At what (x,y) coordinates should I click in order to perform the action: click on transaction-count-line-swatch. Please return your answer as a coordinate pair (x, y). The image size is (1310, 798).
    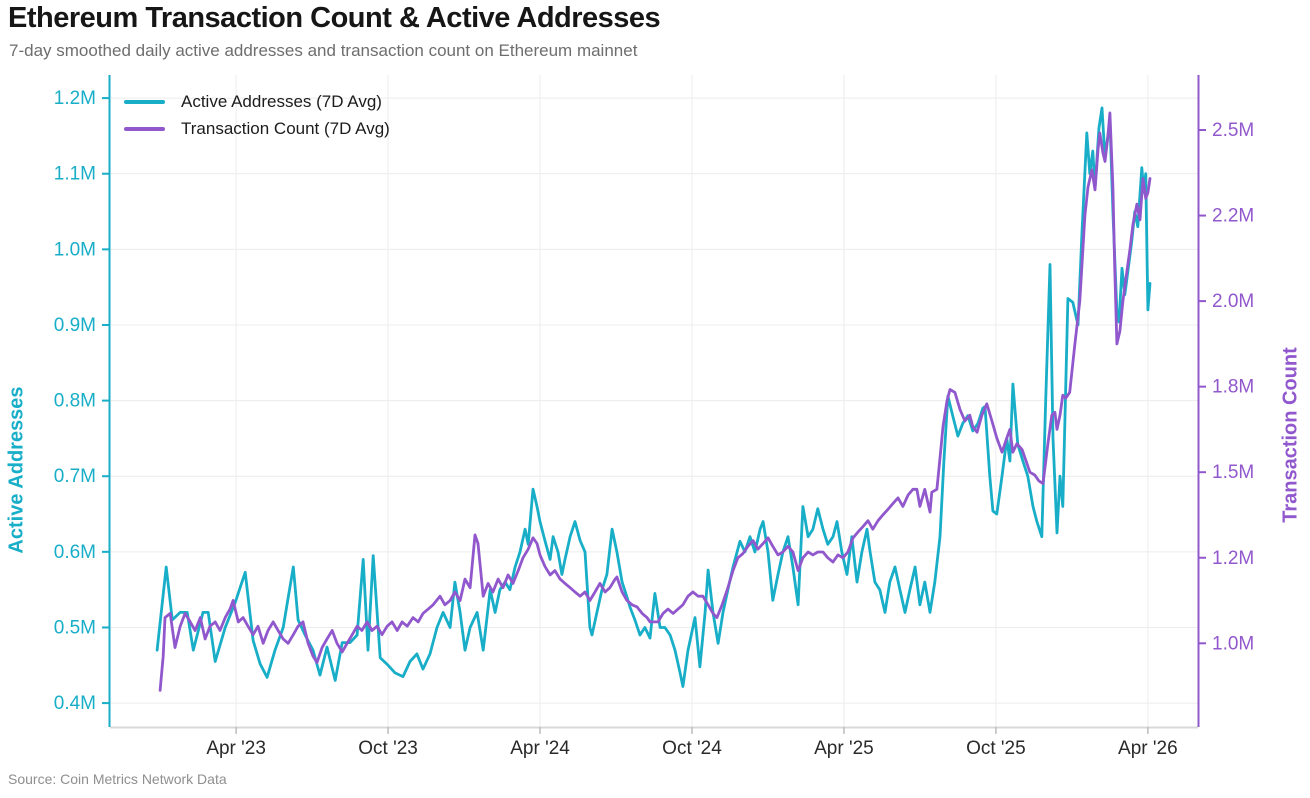
    Looking at the image, I should click on (144, 129).